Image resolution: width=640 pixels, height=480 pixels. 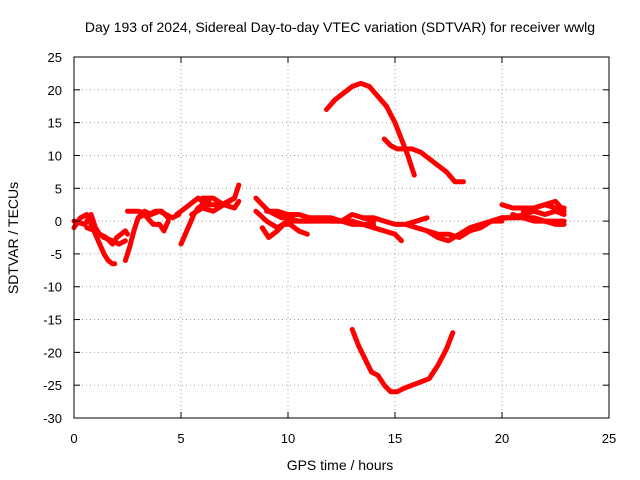 What do you see at coordinates (502, 438) in the screenshot?
I see `x-tick-label: 20` at bounding box center [502, 438].